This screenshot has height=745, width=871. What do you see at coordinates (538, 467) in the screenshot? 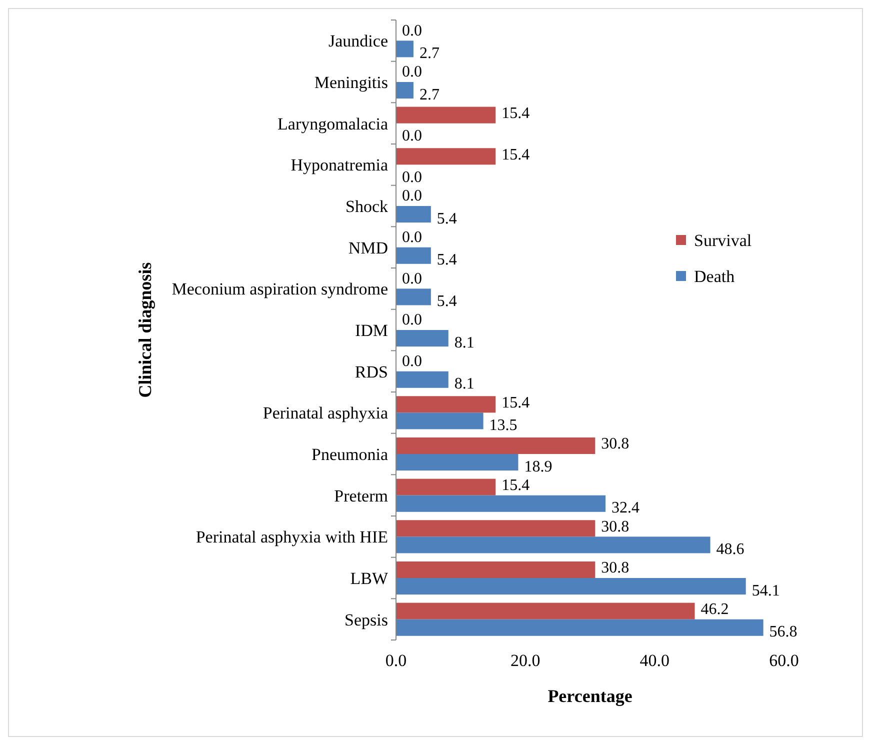
I see `data-label: 18.9` at bounding box center [538, 467].